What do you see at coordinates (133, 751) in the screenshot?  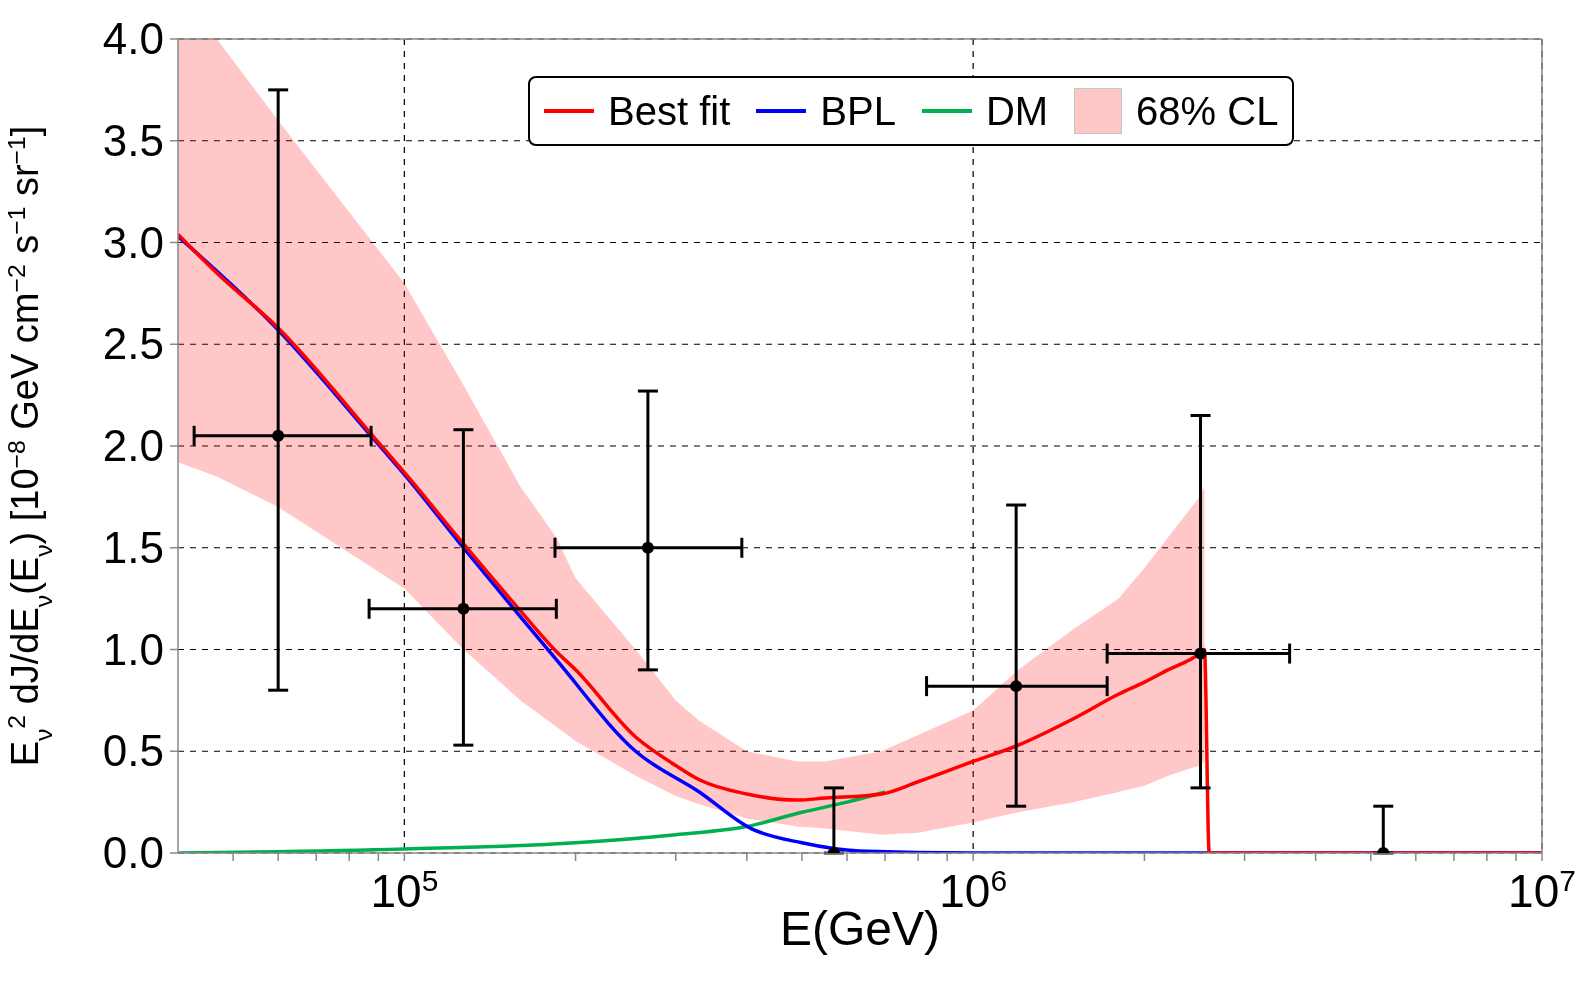 I see `y-tick-label: 0.5` at bounding box center [133, 751].